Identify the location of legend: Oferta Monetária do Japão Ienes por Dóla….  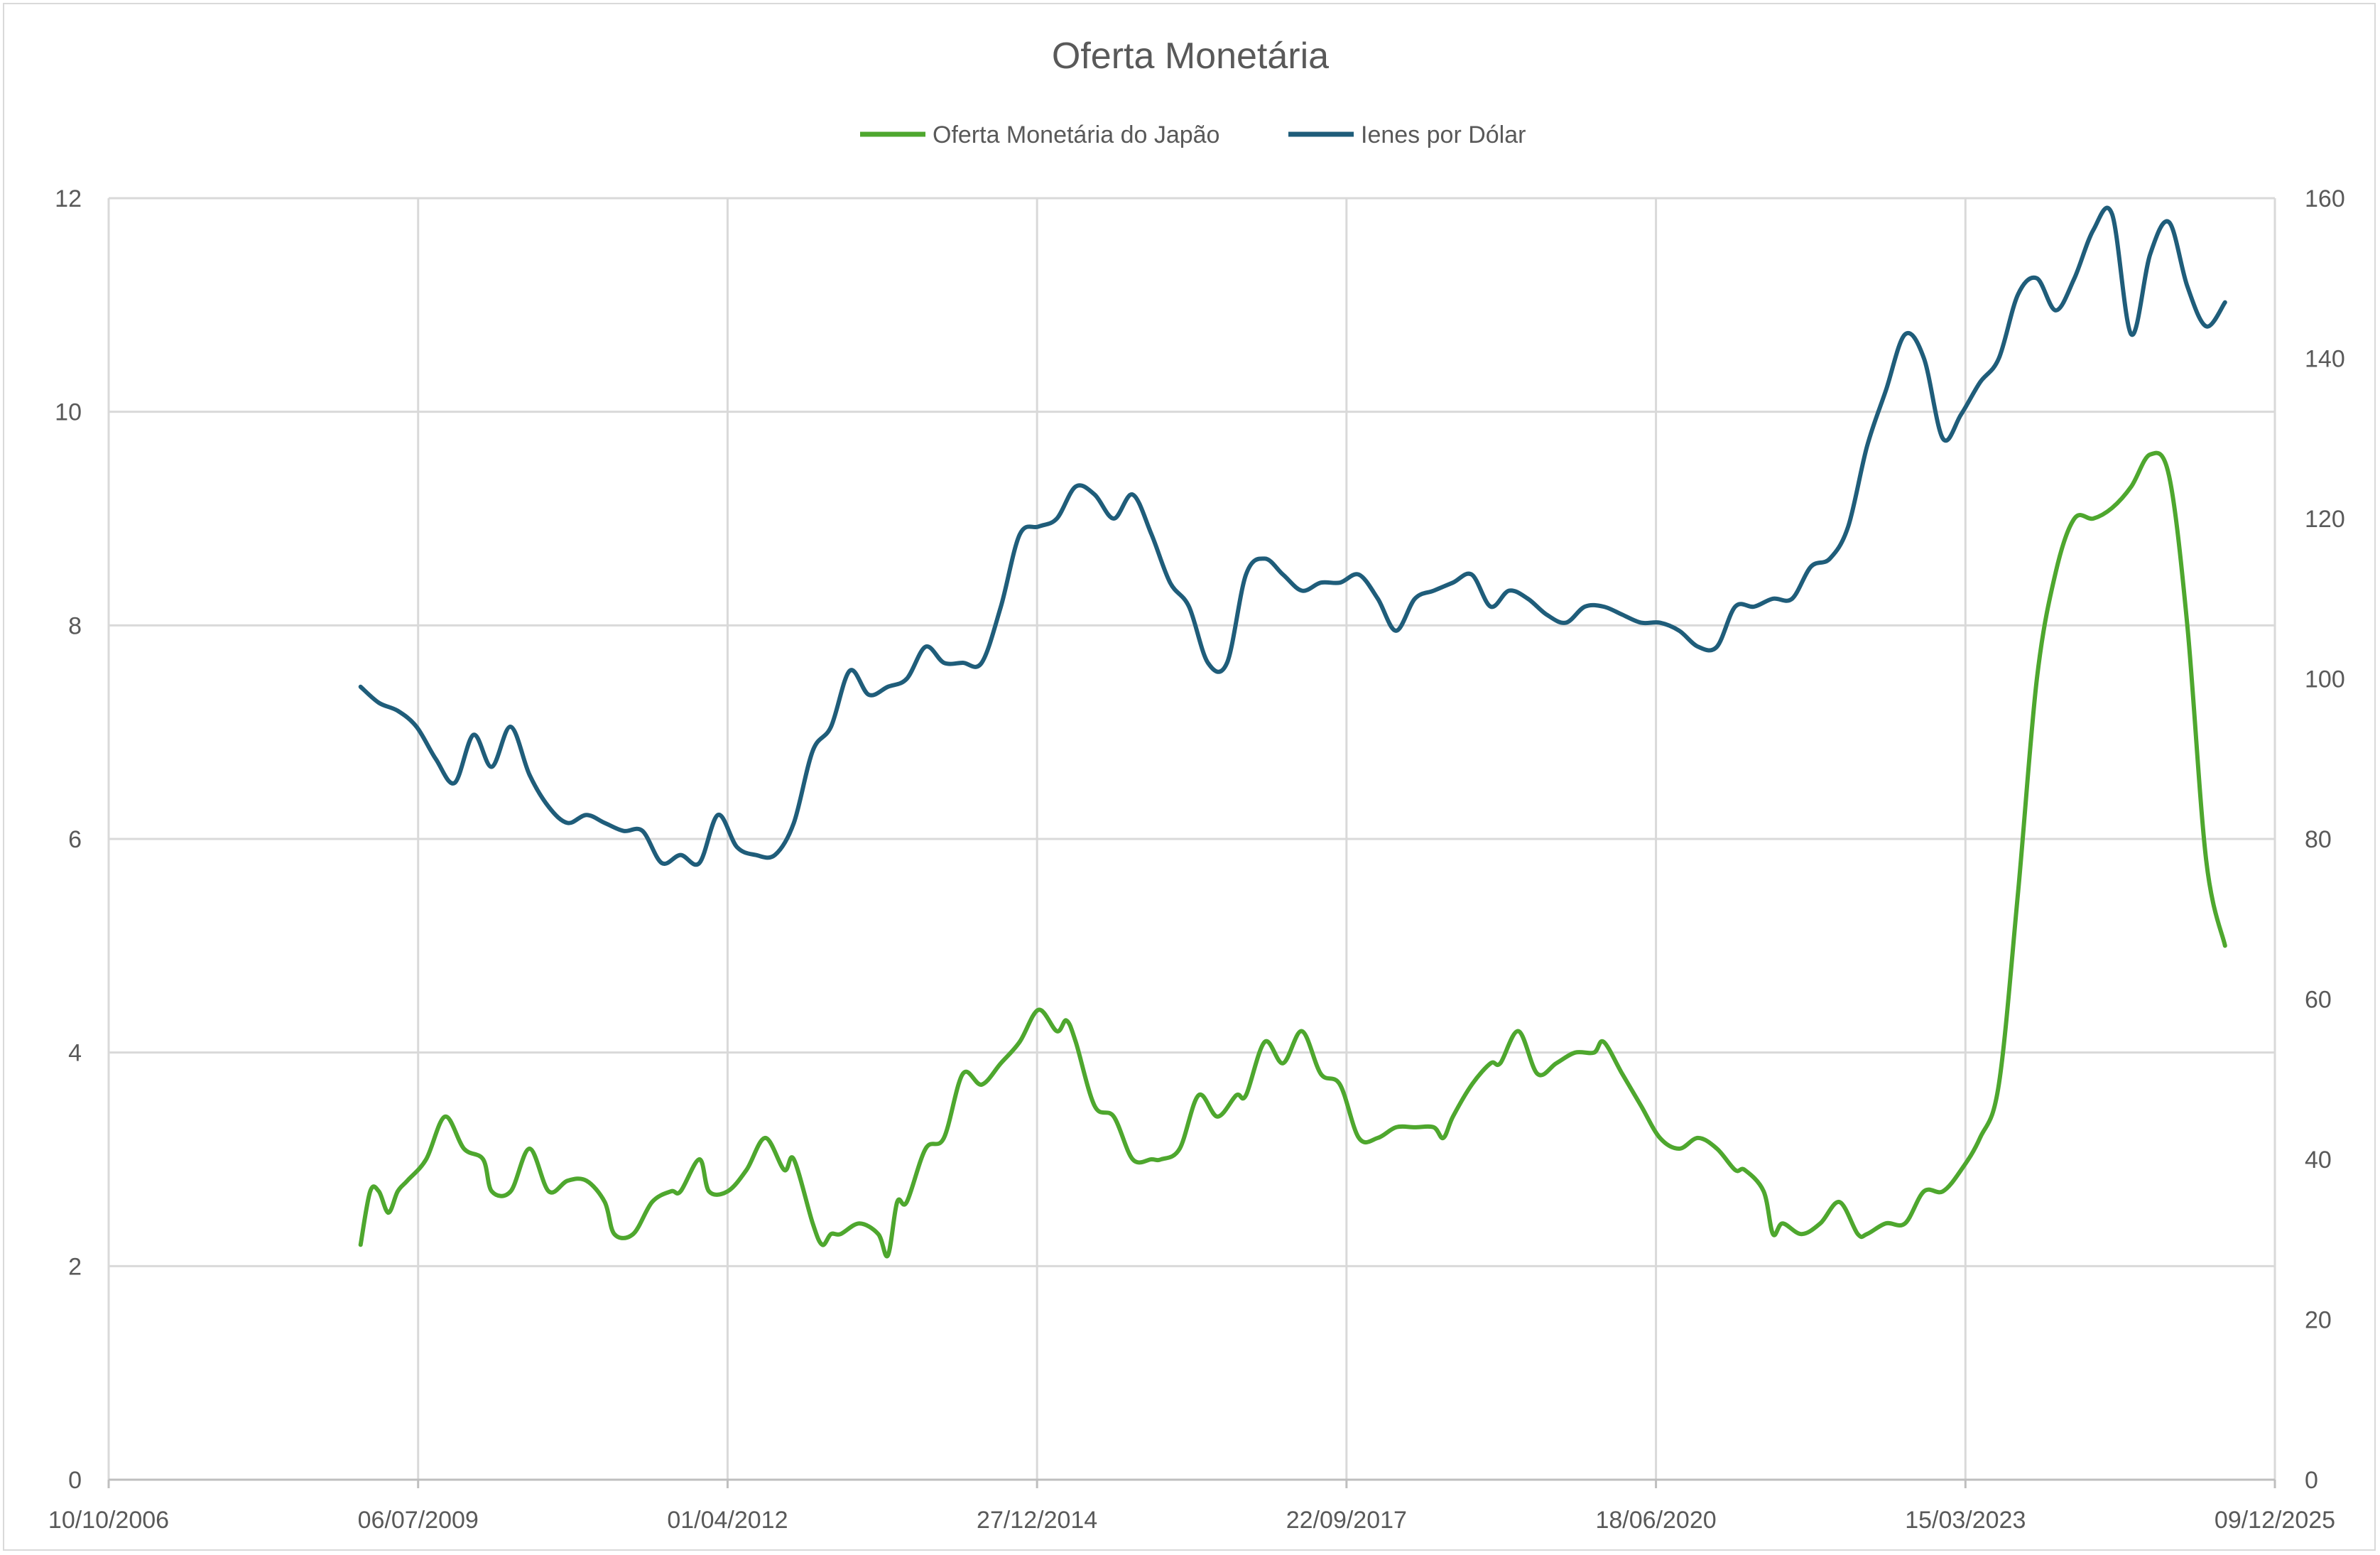
(1193, 134).